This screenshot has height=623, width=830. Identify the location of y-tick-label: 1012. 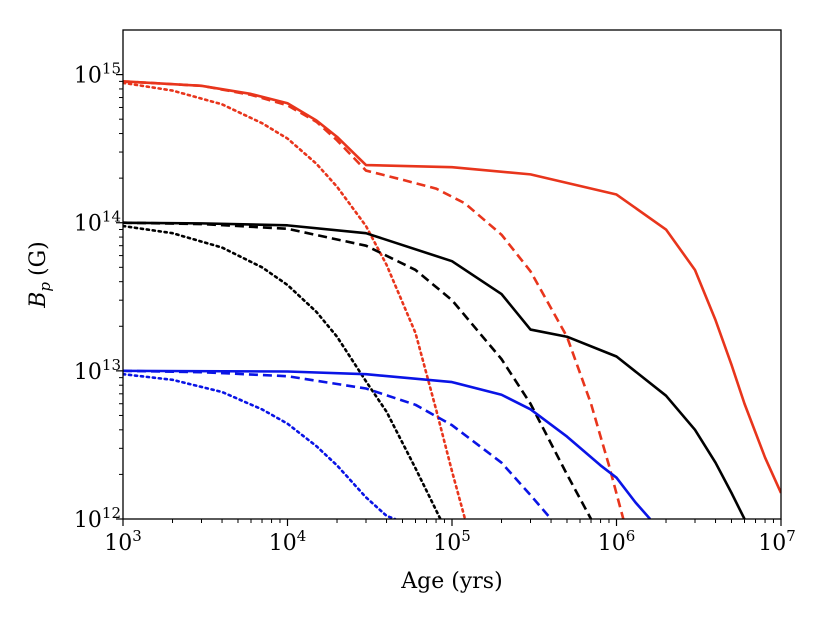
(97, 518).